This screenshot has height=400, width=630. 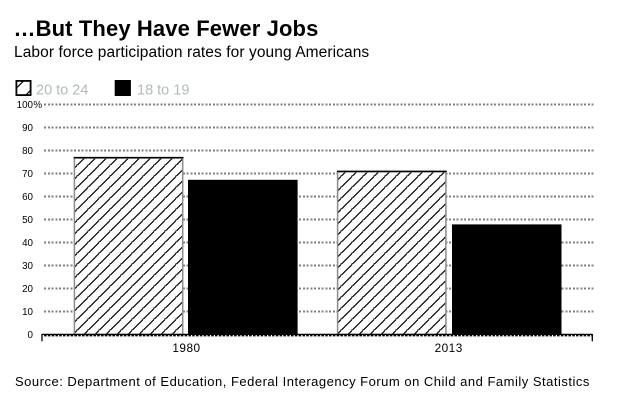 I want to click on svg-text: 90, so click(x=27, y=128).